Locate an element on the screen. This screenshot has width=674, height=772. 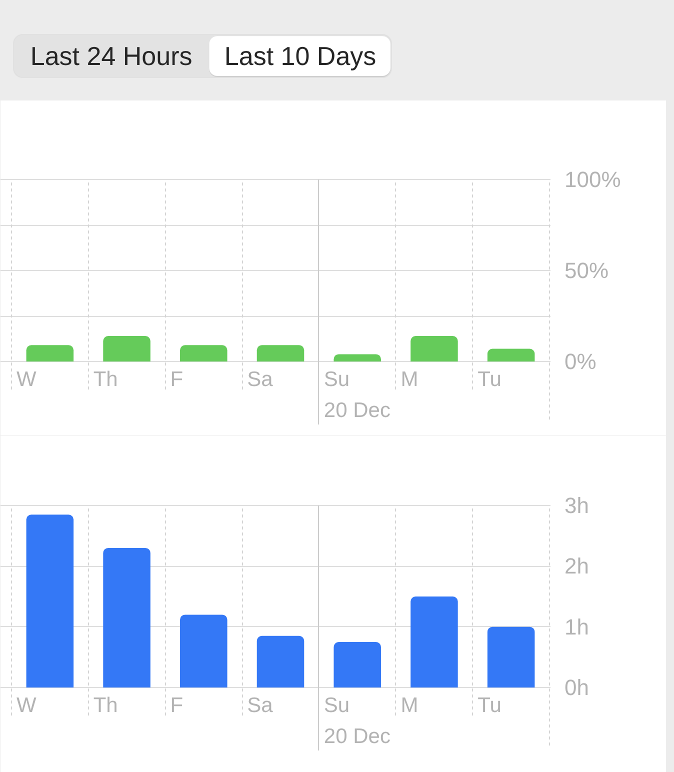
text: Last 24 Hours is located at coordinates (111, 56).